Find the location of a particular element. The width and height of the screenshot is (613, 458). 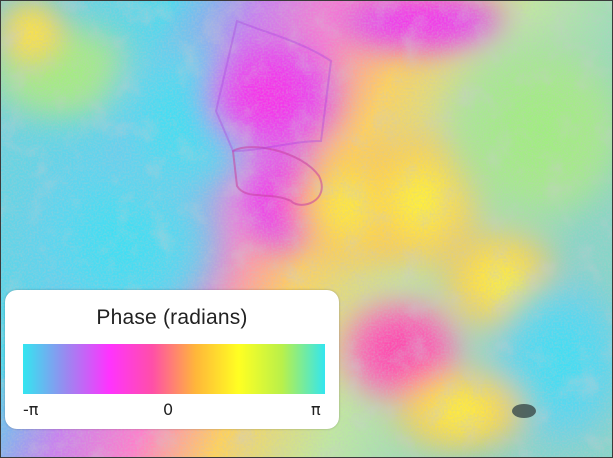

legend-title: Phase (radians) is located at coordinates (172, 317).